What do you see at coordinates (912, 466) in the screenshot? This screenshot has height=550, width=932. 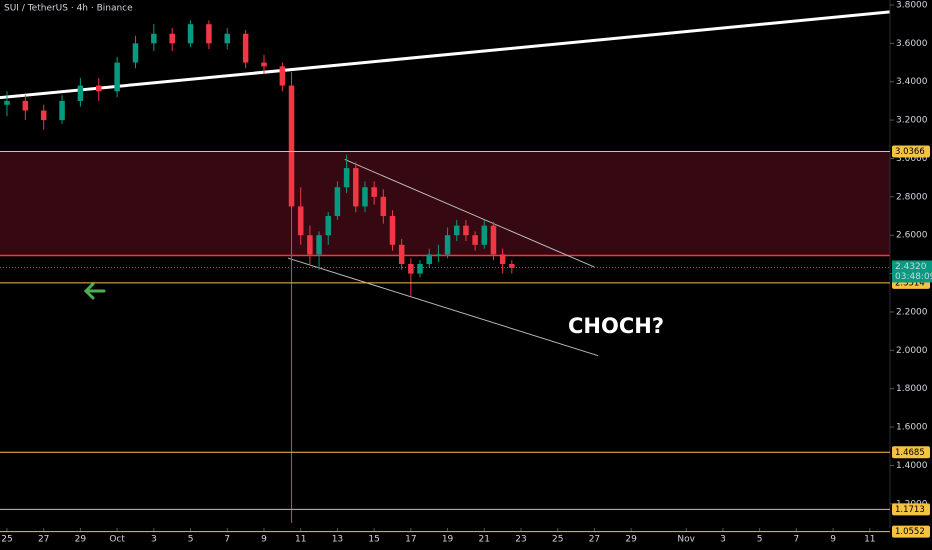 I see `y-tick-label: 1.4000` at bounding box center [912, 466].